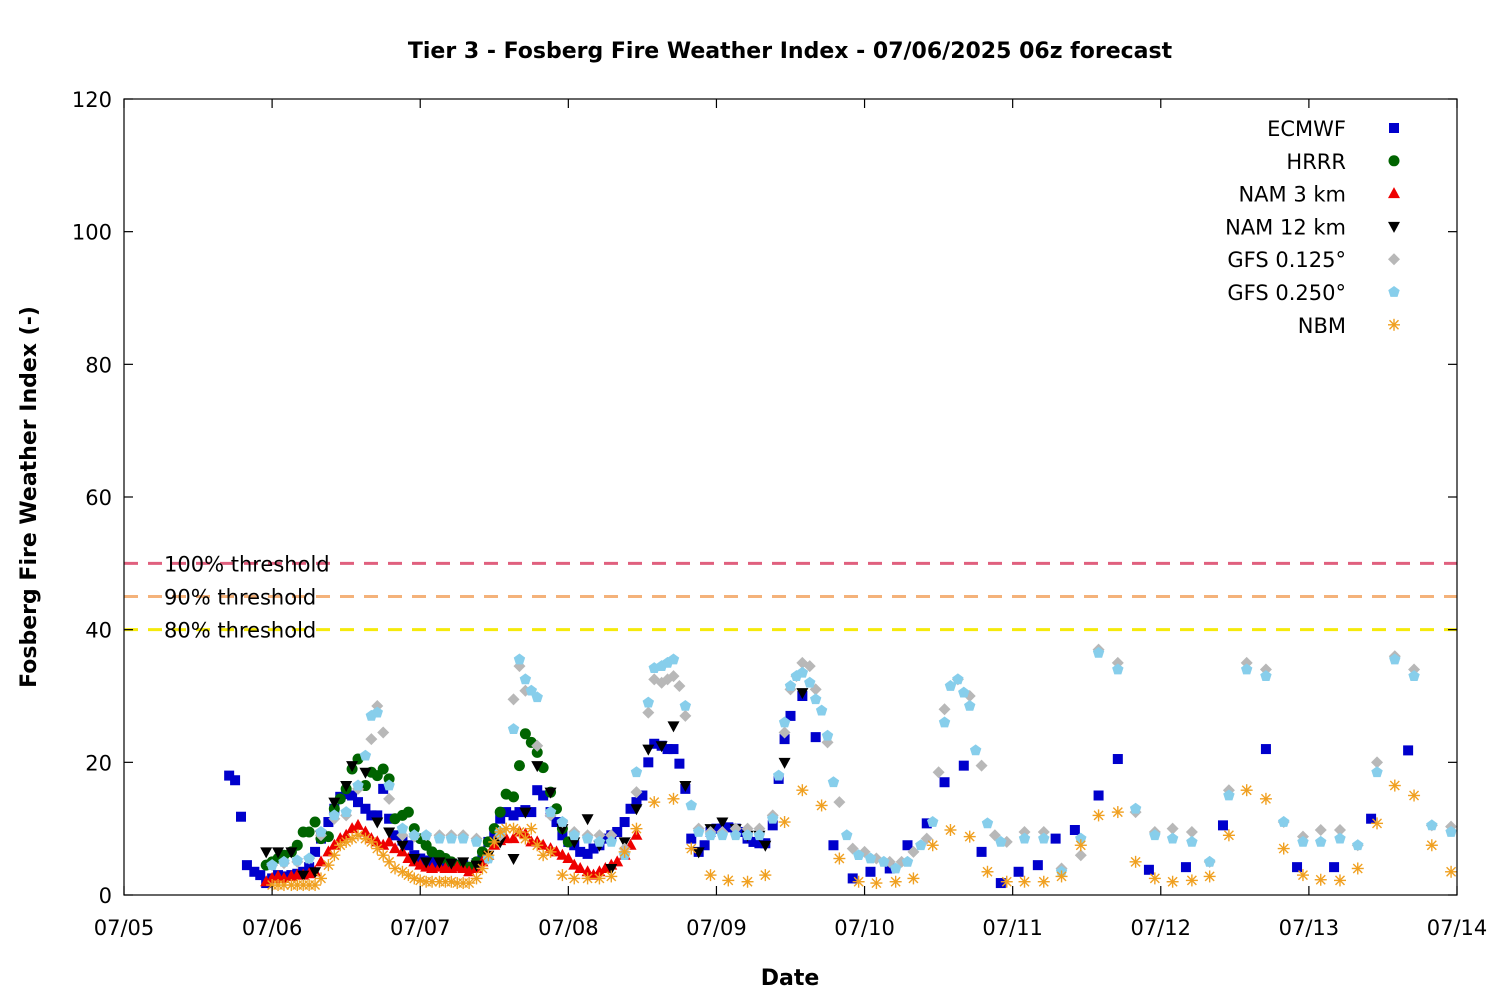 Image resolution: width=1500 pixels, height=1000 pixels. I want to click on y-tick-label: 120, so click(92, 100).